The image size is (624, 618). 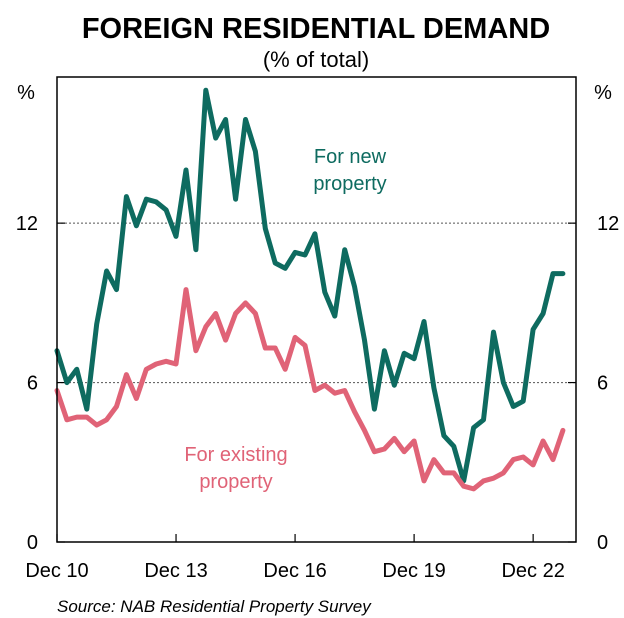 What do you see at coordinates (56, 571) in the screenshot?
I see `x-tick-label: Dec 10` at bounding box center [56, 571].